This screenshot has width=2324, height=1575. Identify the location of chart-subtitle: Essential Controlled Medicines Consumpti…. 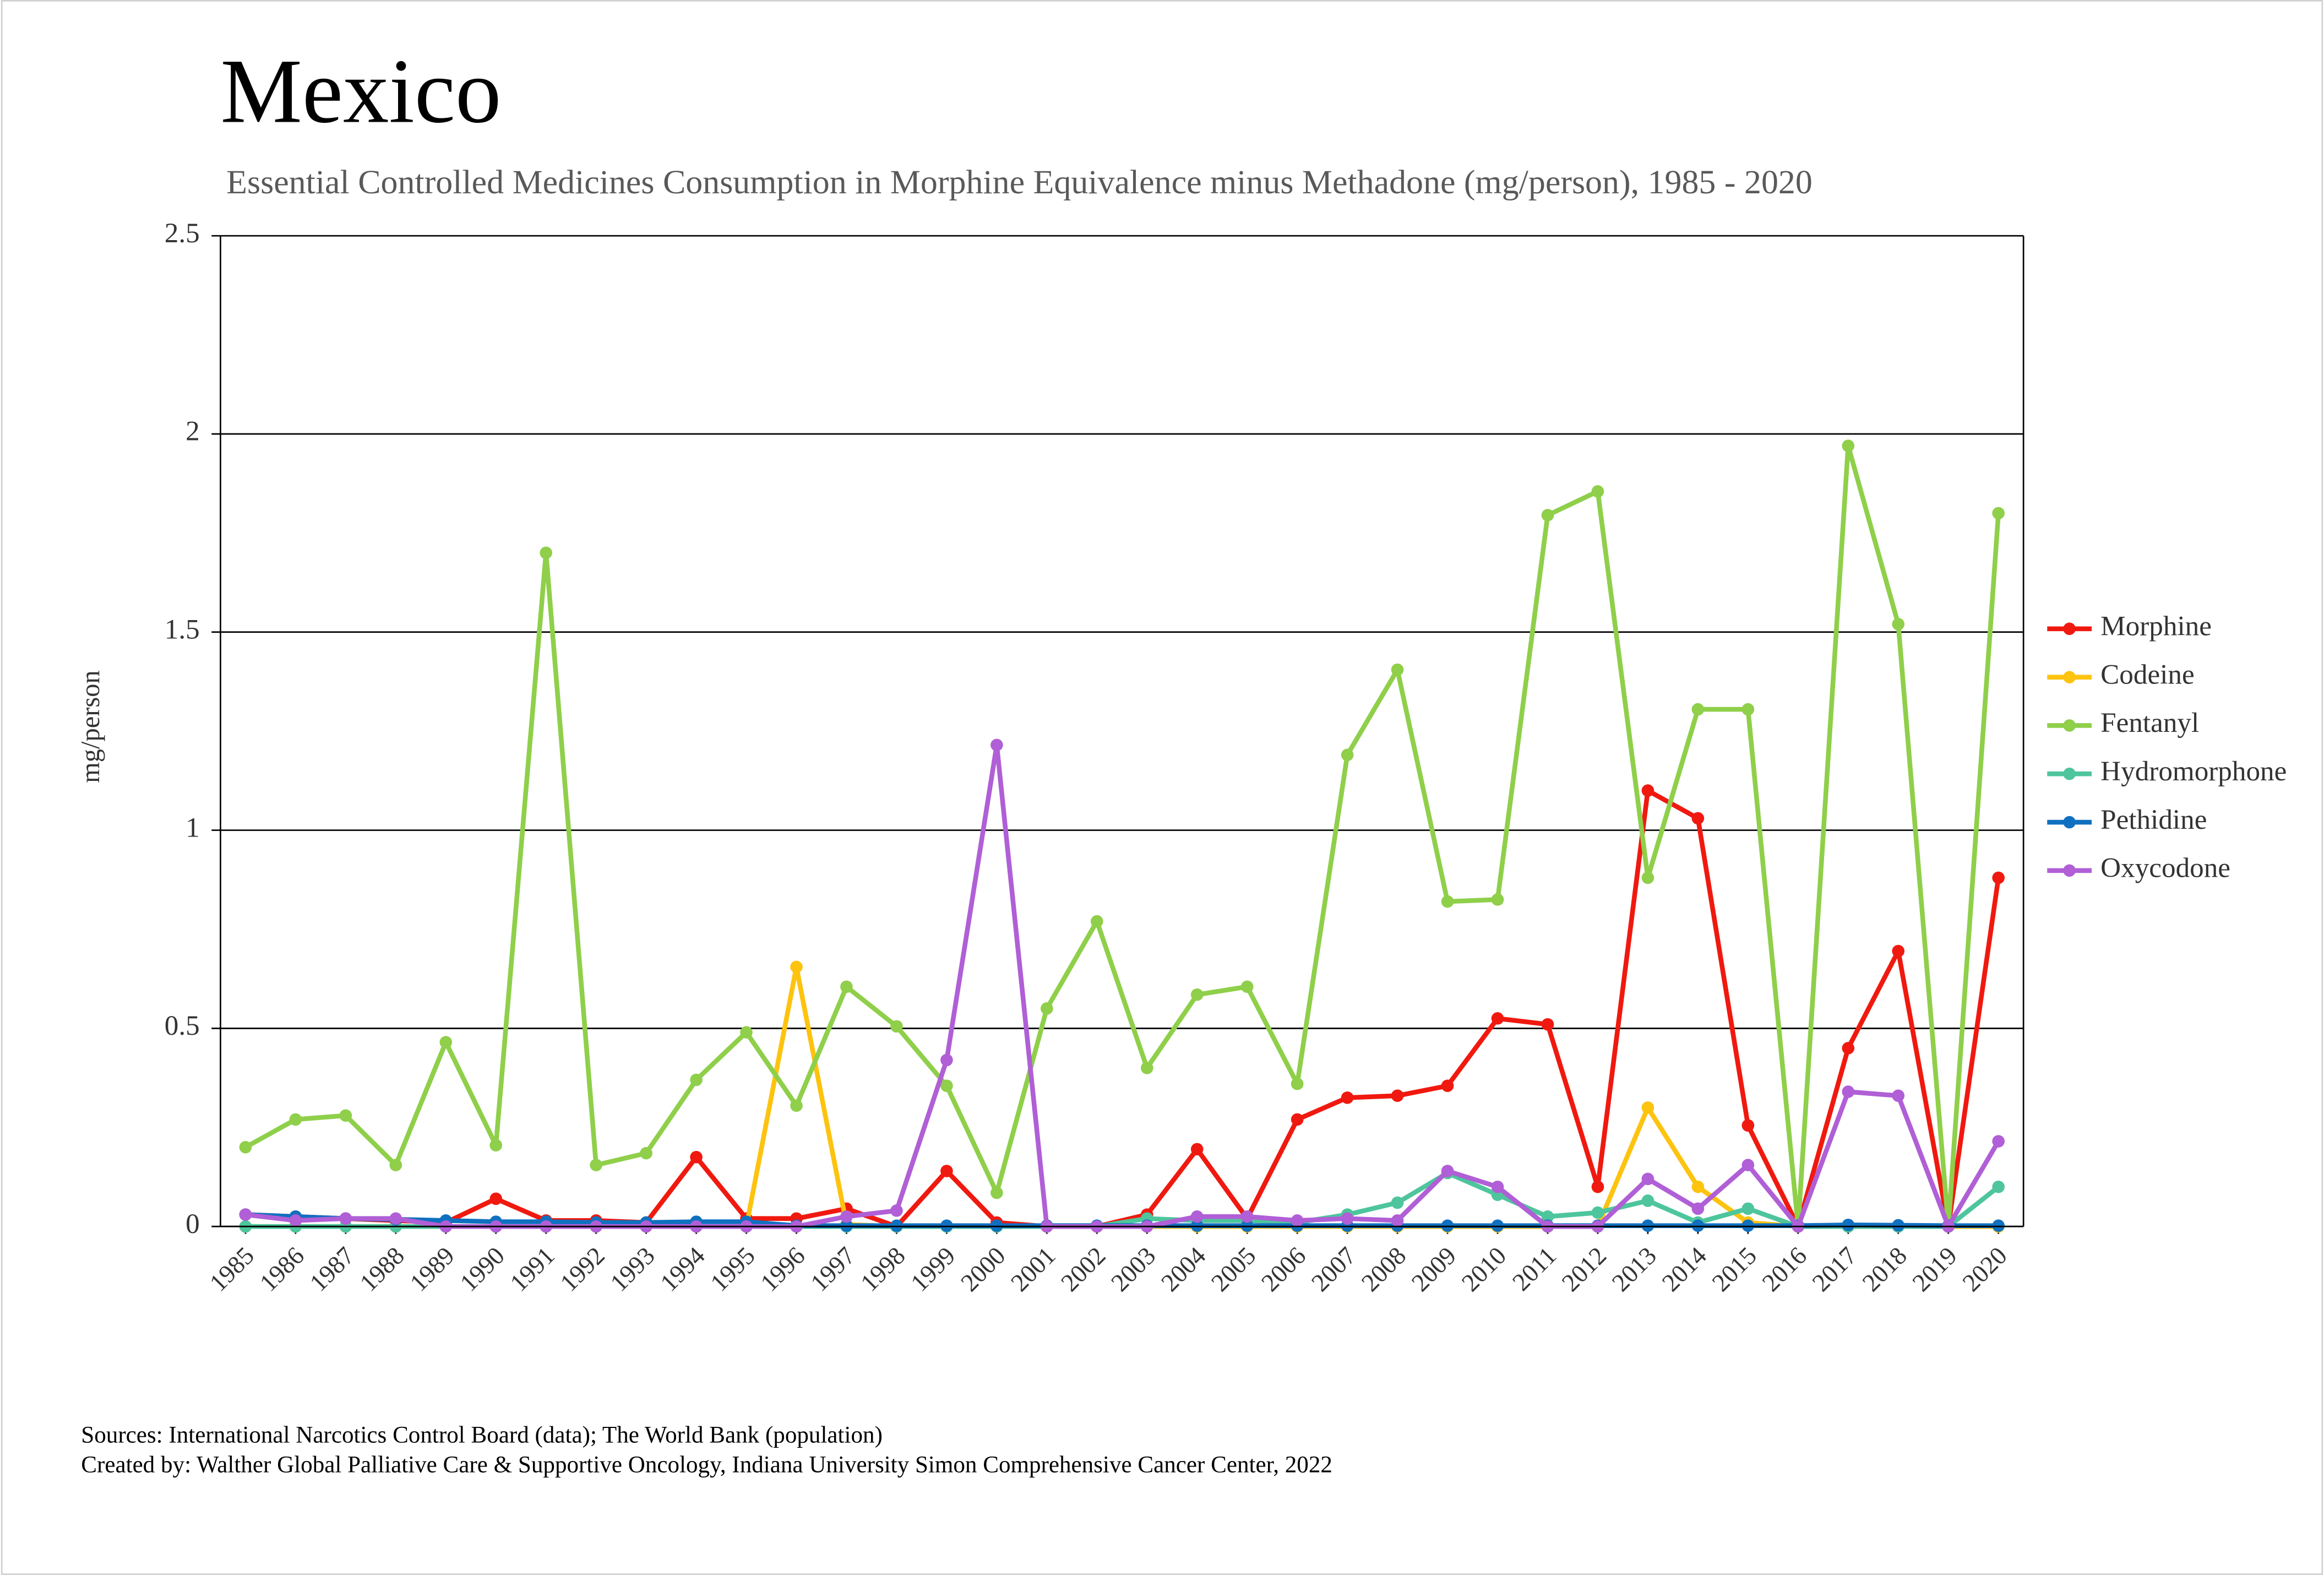
(1019, 183).